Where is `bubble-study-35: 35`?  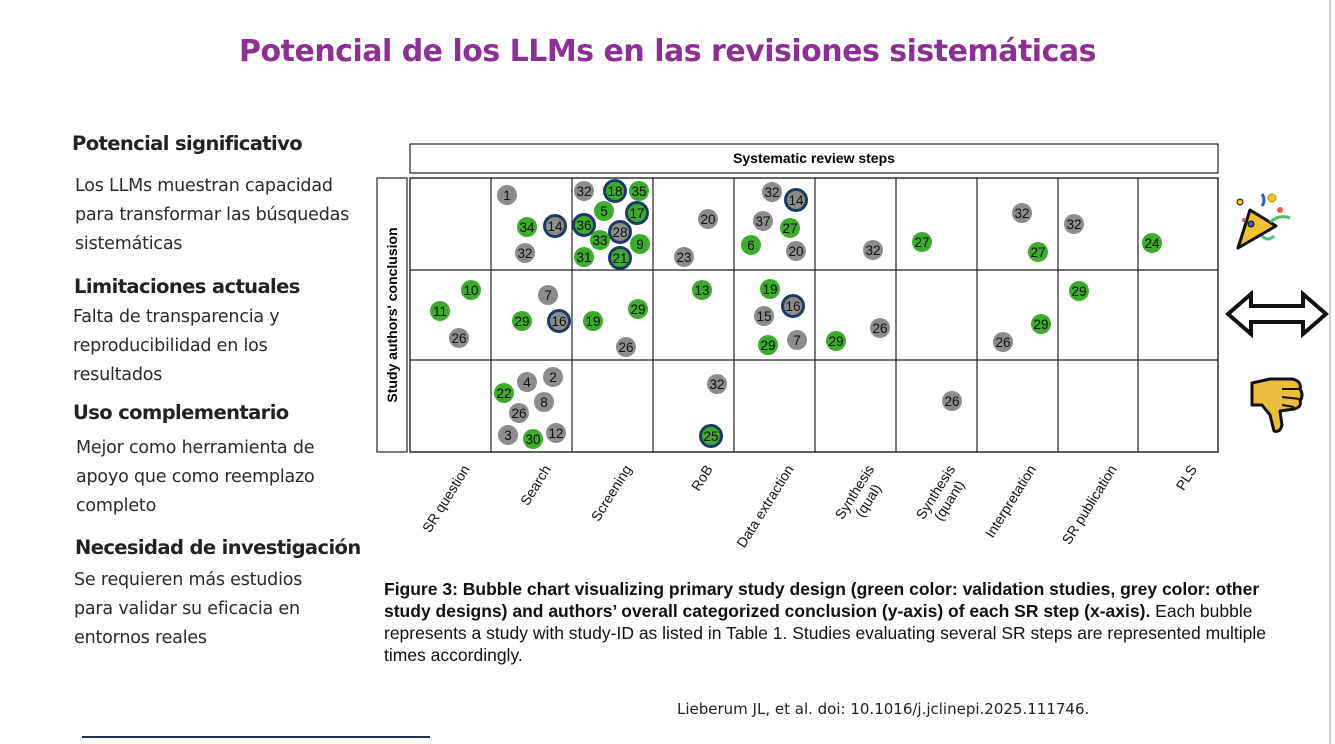 bubble-study-35: 35 is located at coordinates (639, 191).